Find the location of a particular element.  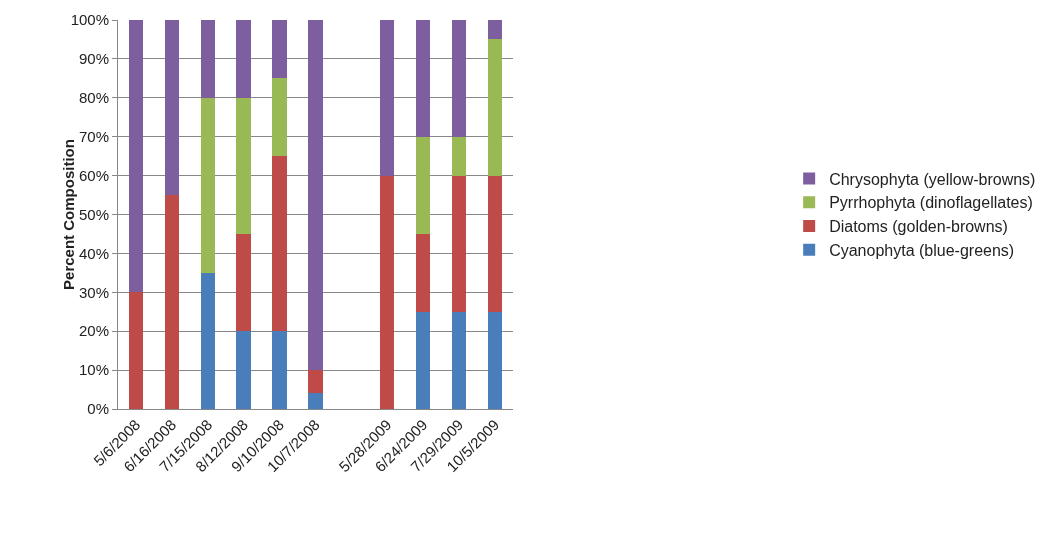

legend-label: Diatoms (golden-browns) is located at coordinates (918, 227).